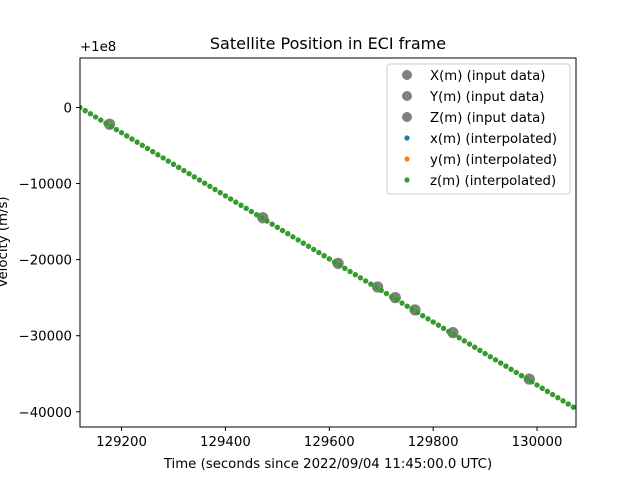 The image size is (640, 480). I want to click on y-tick-label: 0, so click(68, 108).